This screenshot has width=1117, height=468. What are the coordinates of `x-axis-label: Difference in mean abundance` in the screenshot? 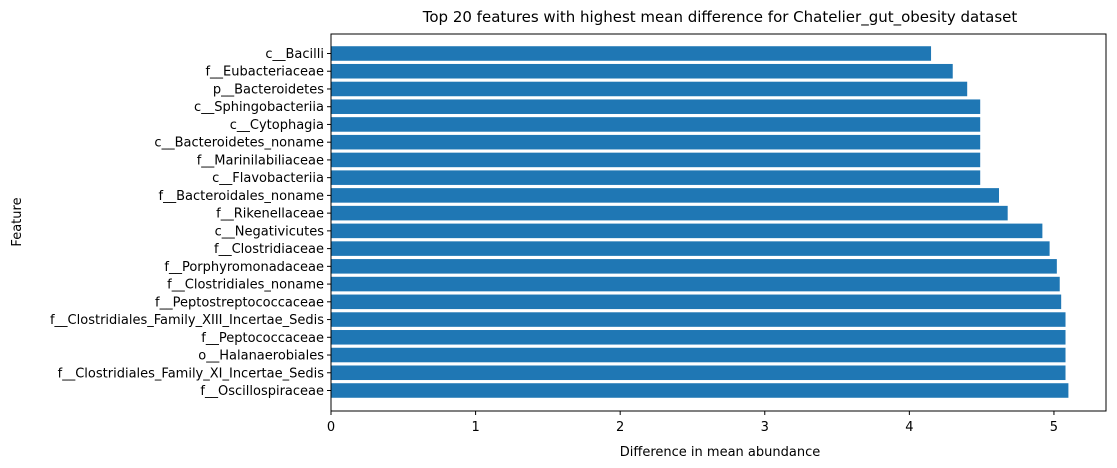 It's located at (720, 452).